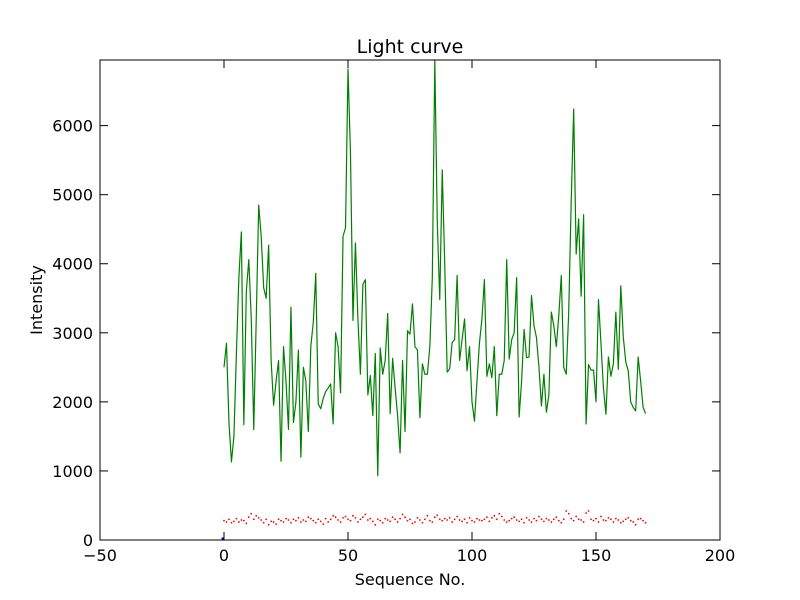  Describe the element at coordinates (72, 126) in the screenshot. I see `y-tick-label: 6000` at that location.